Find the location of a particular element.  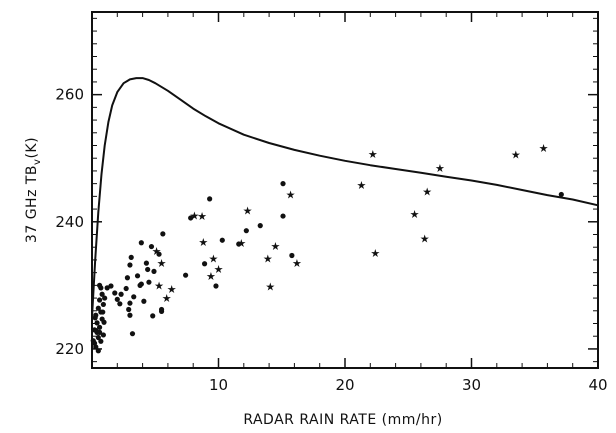

x-tick-label-2: 30 is located at coordinates (471, 385).